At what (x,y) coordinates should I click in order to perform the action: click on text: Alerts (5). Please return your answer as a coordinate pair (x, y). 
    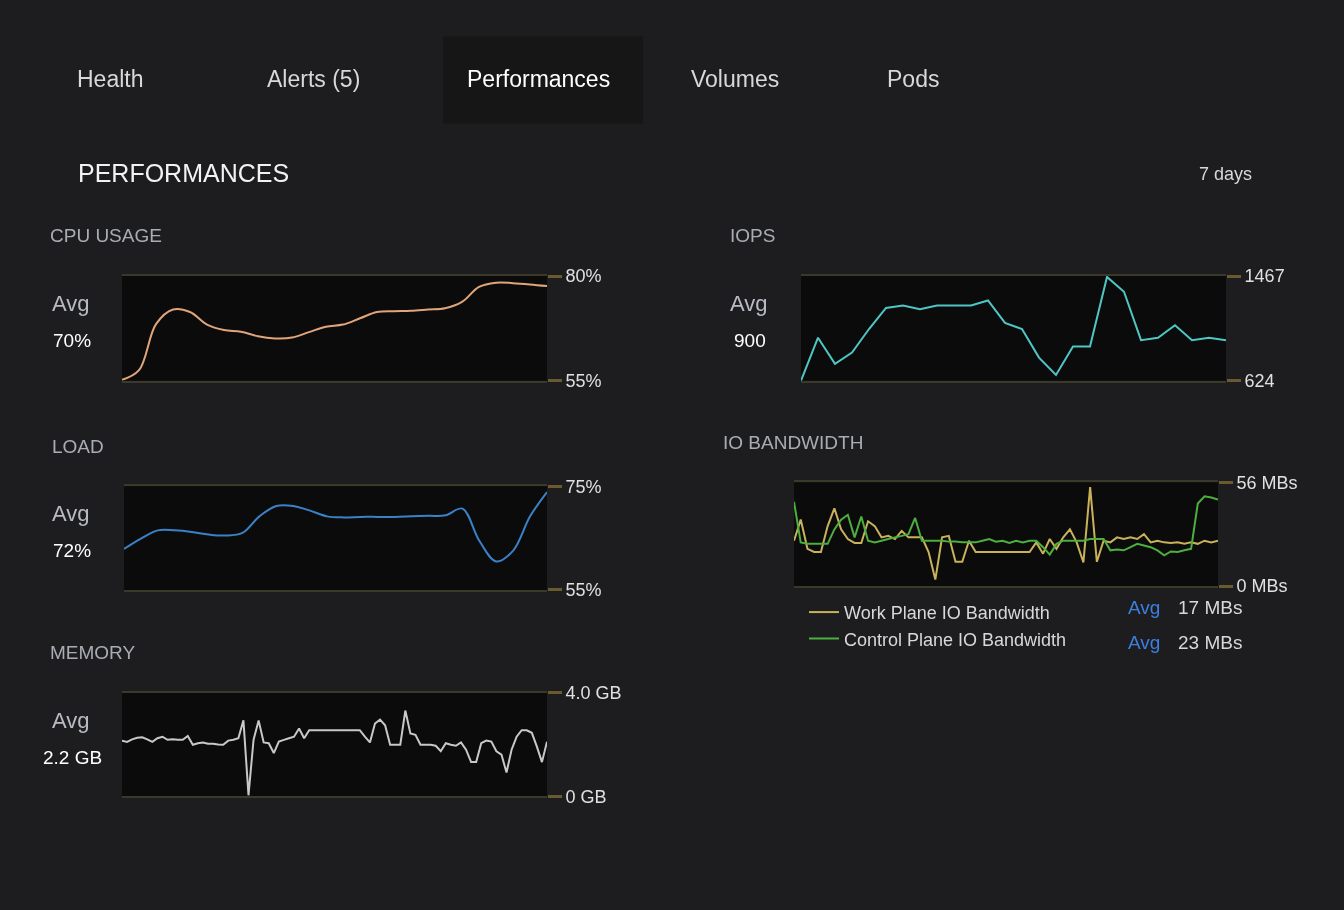
    Looking at the image, I should click on (314, 79).